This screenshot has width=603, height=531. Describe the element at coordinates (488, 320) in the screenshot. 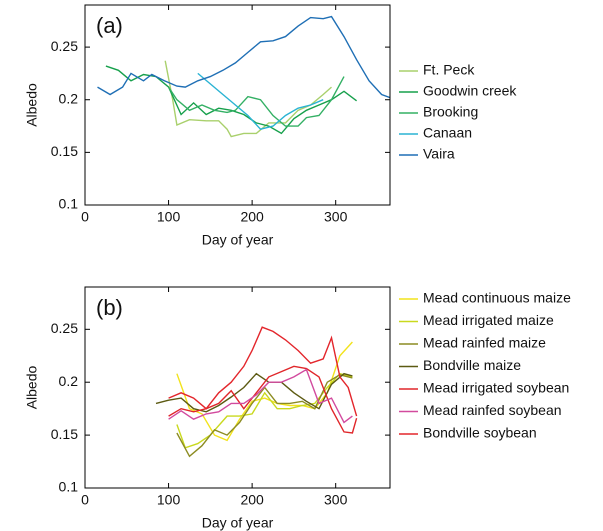

I see `legend-label: Mead irrigated maize` at that location.